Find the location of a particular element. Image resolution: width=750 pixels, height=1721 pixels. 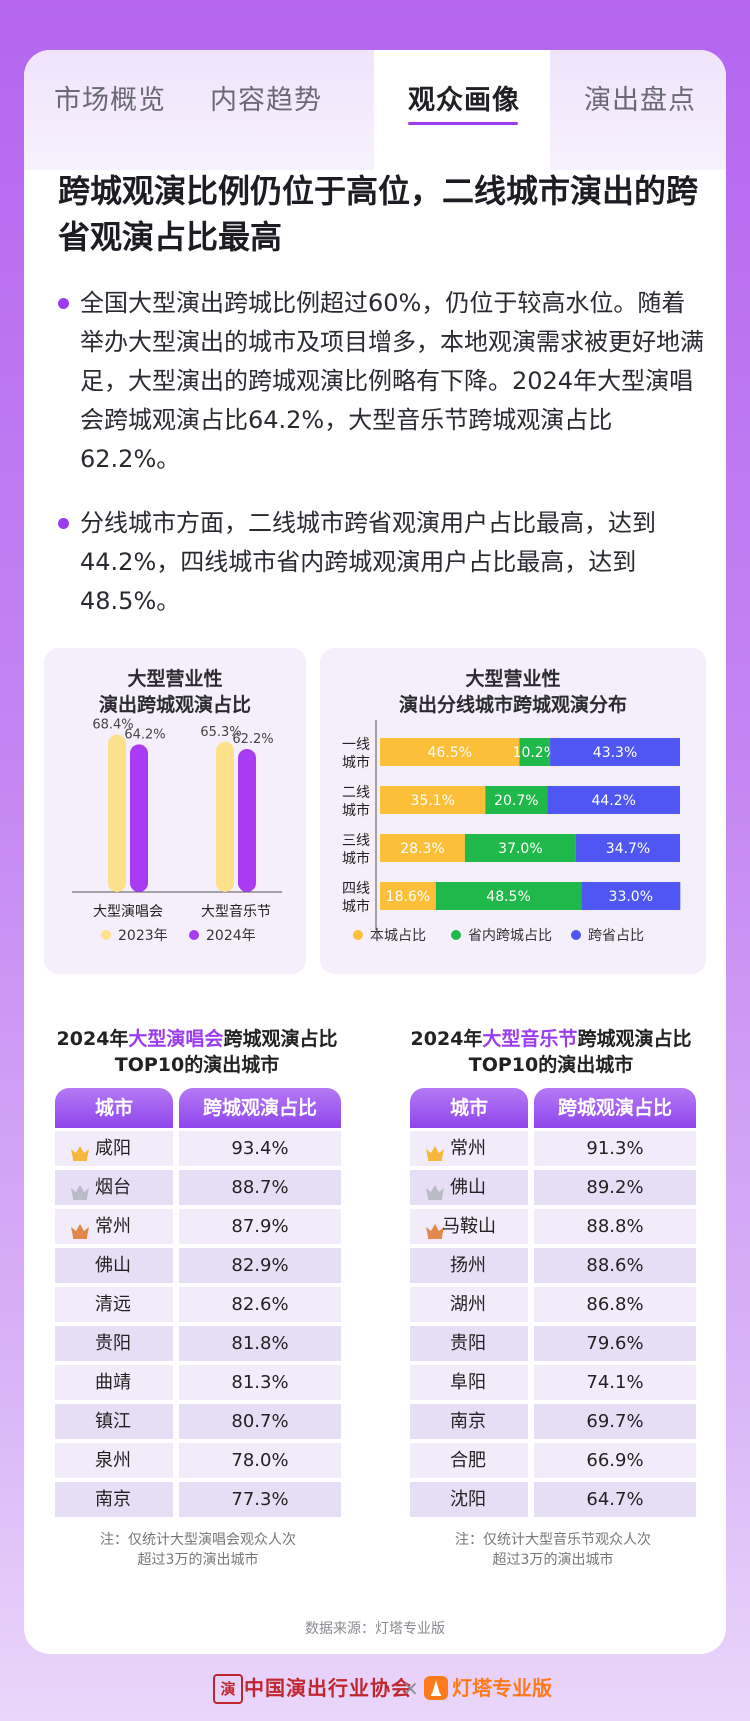

city-cell: 泉州 is located at coordinates (114, 1460).